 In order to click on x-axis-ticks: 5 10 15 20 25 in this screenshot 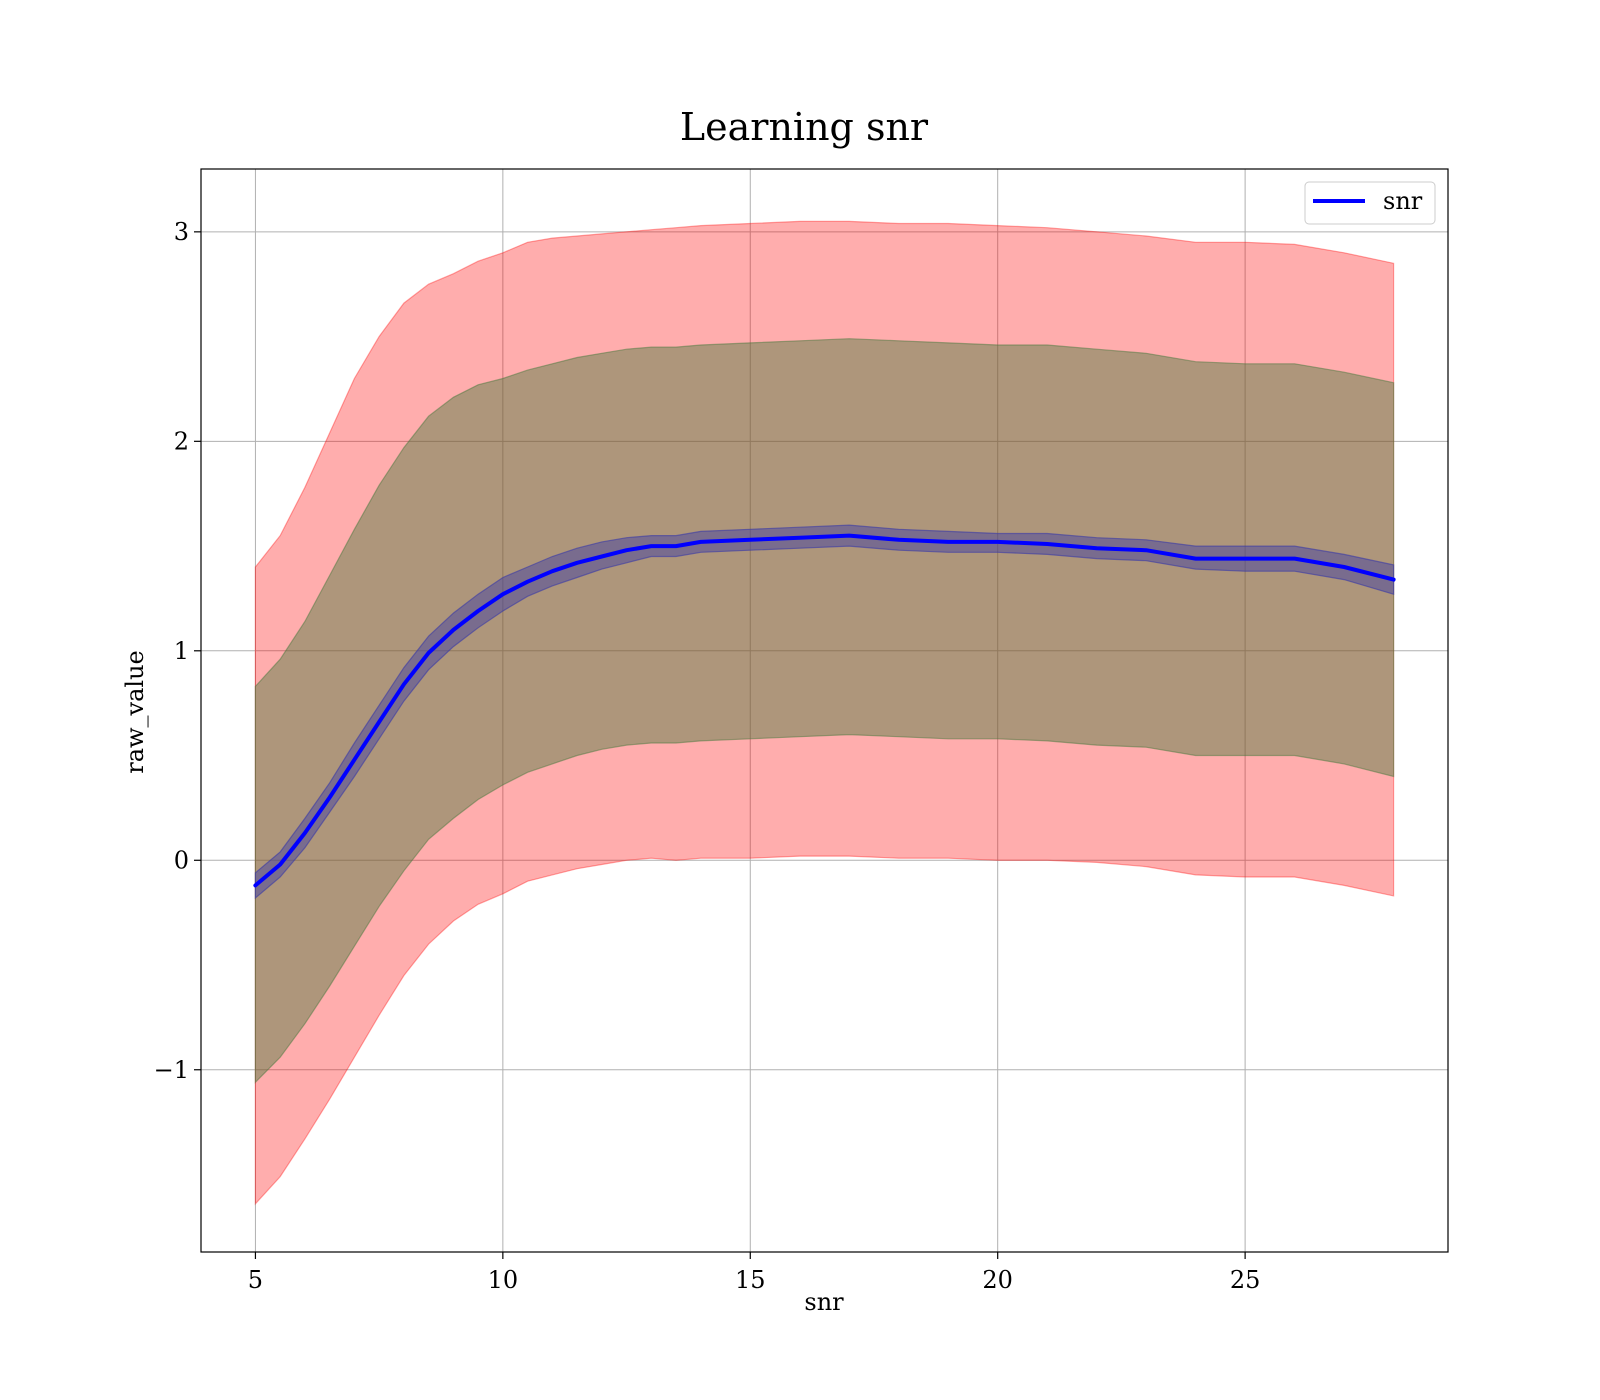, I will do `click(754, 1273)`.